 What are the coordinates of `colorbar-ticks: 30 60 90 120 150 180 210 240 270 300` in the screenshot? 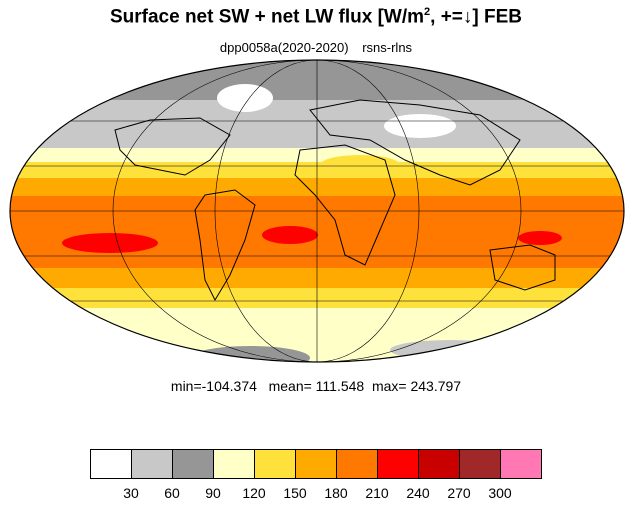 It's located at (316, 494).